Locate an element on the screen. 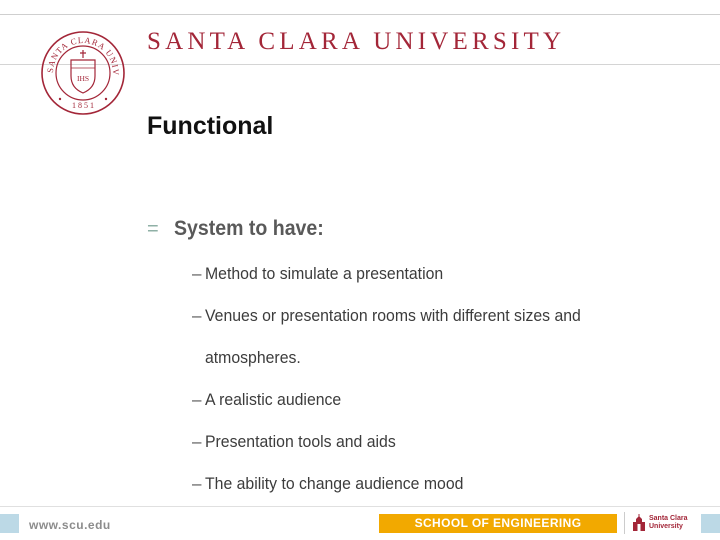 The image size is (720, 540). mission-bell-icon is located at coordinates (639, 522).